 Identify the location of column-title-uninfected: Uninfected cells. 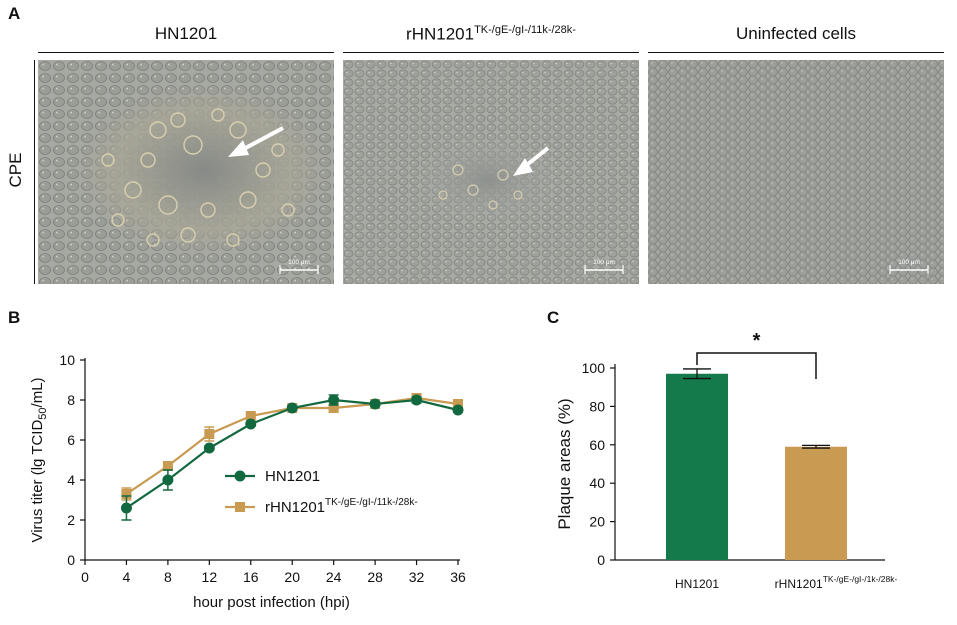
(795, 33).